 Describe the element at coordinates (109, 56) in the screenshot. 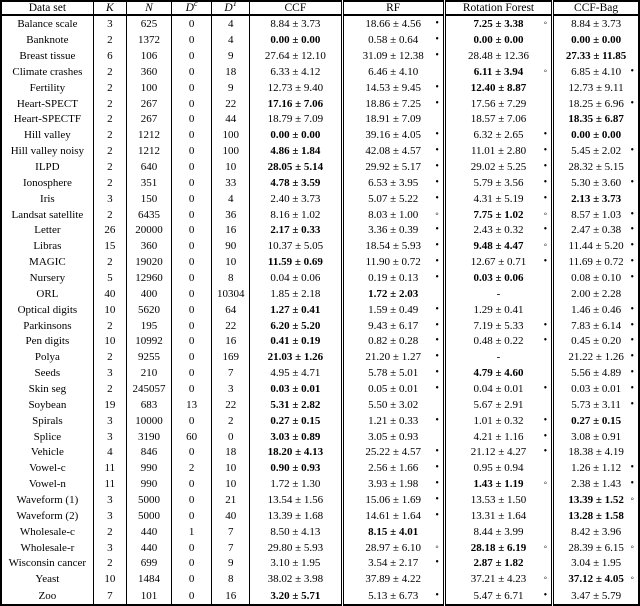

I see `k-cell: 6` at that location.